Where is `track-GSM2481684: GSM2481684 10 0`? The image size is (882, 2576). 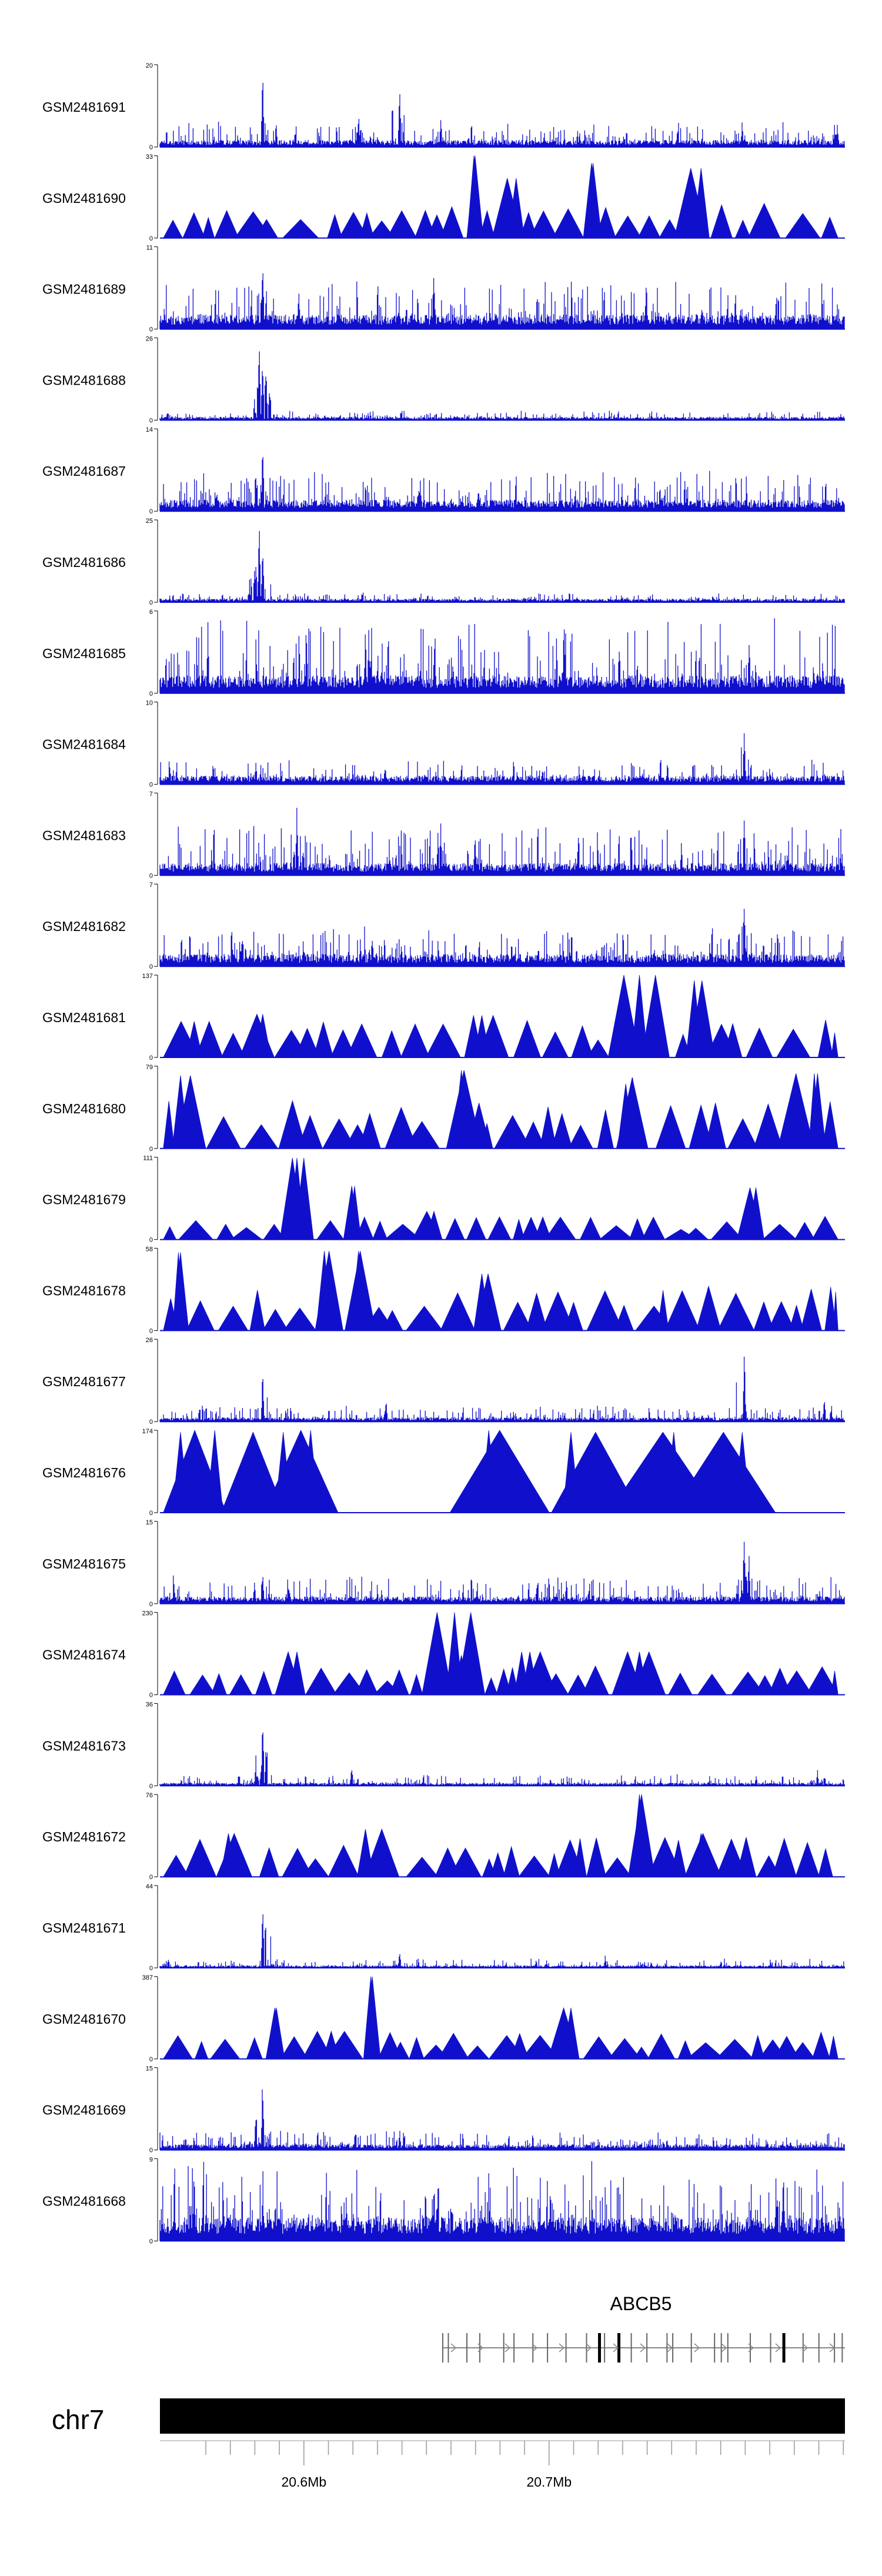
track-GSM2481684: GSM2481684 10 0 is located at coordinates (443, 744).